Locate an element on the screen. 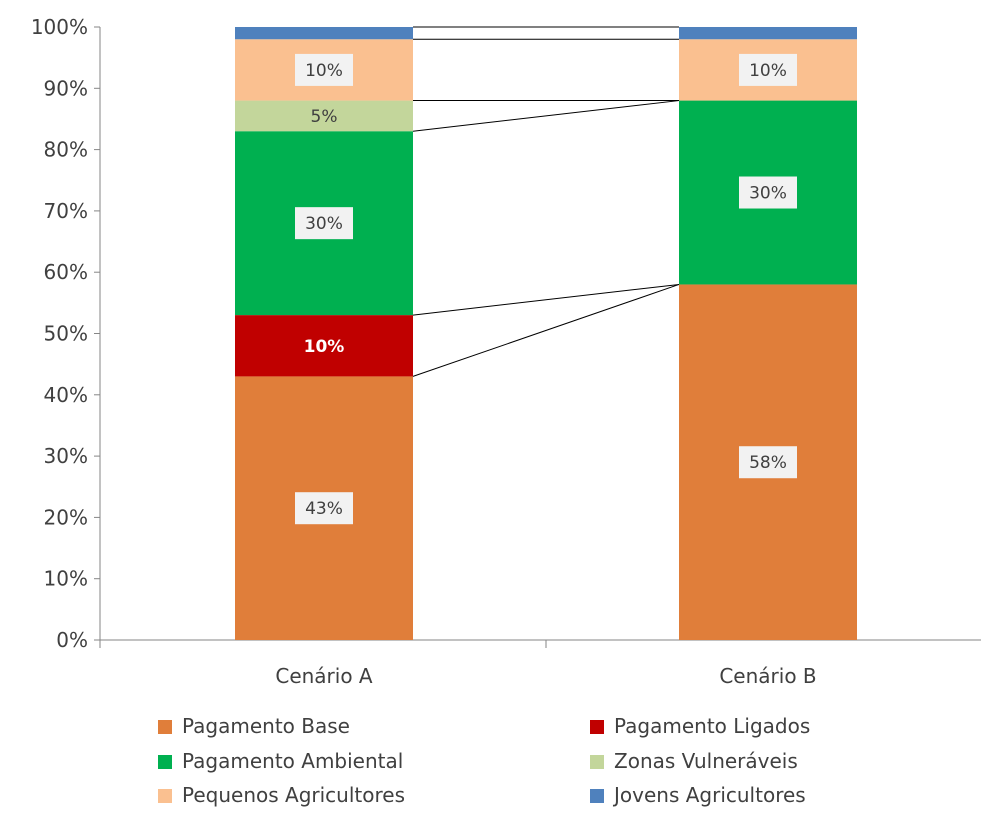  y-tick-label: 70% is located at coordinates (66, 211).